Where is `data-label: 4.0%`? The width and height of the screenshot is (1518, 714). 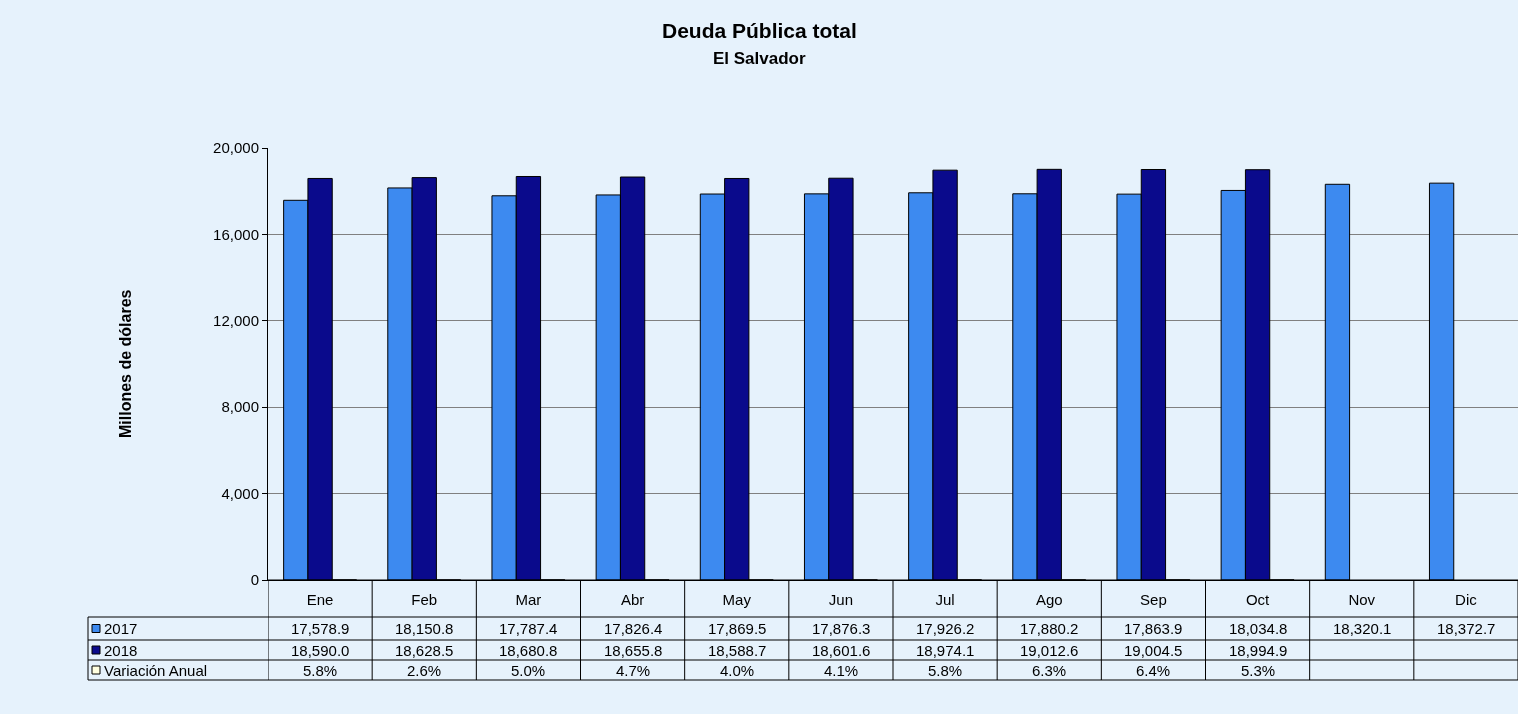
data-label: 4.0% is located at coordinates (737, 670).